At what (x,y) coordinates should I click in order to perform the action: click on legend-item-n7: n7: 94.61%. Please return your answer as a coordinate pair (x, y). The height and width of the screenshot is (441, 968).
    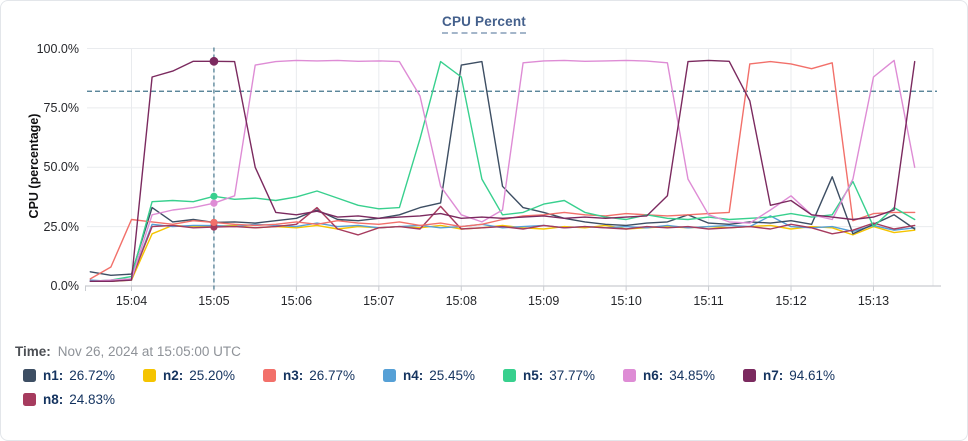
    Looking at the image, I should click on (803, 375).